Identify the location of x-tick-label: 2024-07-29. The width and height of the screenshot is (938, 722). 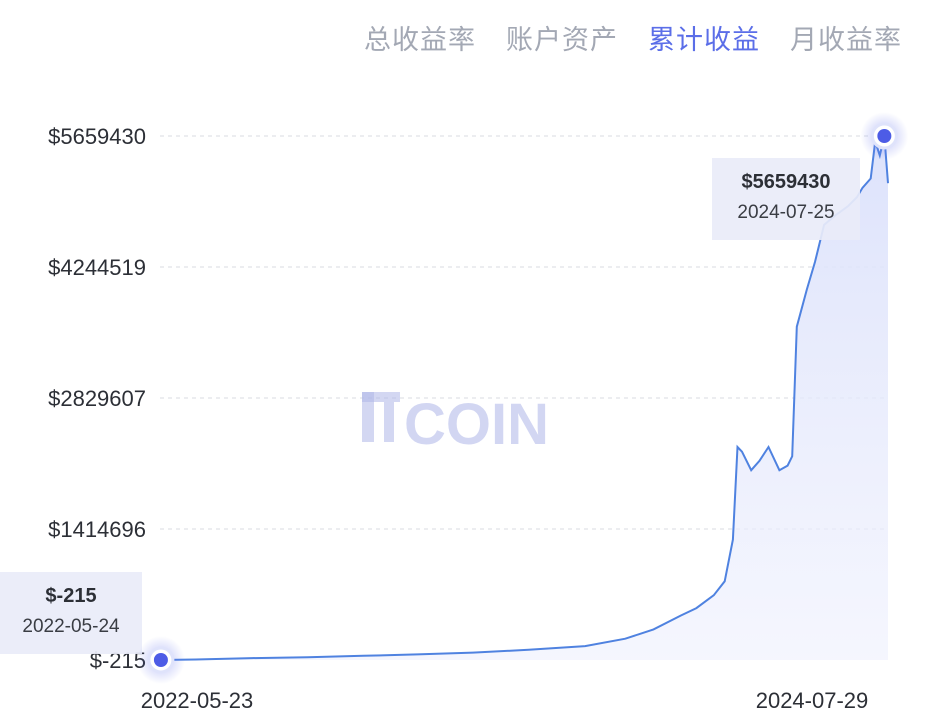
(812, 700).